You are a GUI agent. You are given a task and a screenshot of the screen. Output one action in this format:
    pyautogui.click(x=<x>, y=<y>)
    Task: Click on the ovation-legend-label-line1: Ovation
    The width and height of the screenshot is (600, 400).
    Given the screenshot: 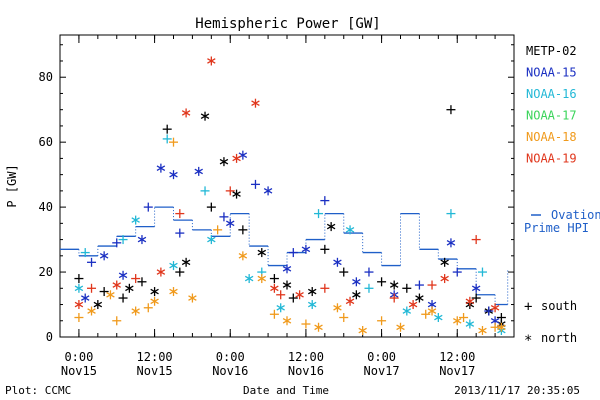 What is the action you would take?
    pyautogui.click(x=575, y=215)
    